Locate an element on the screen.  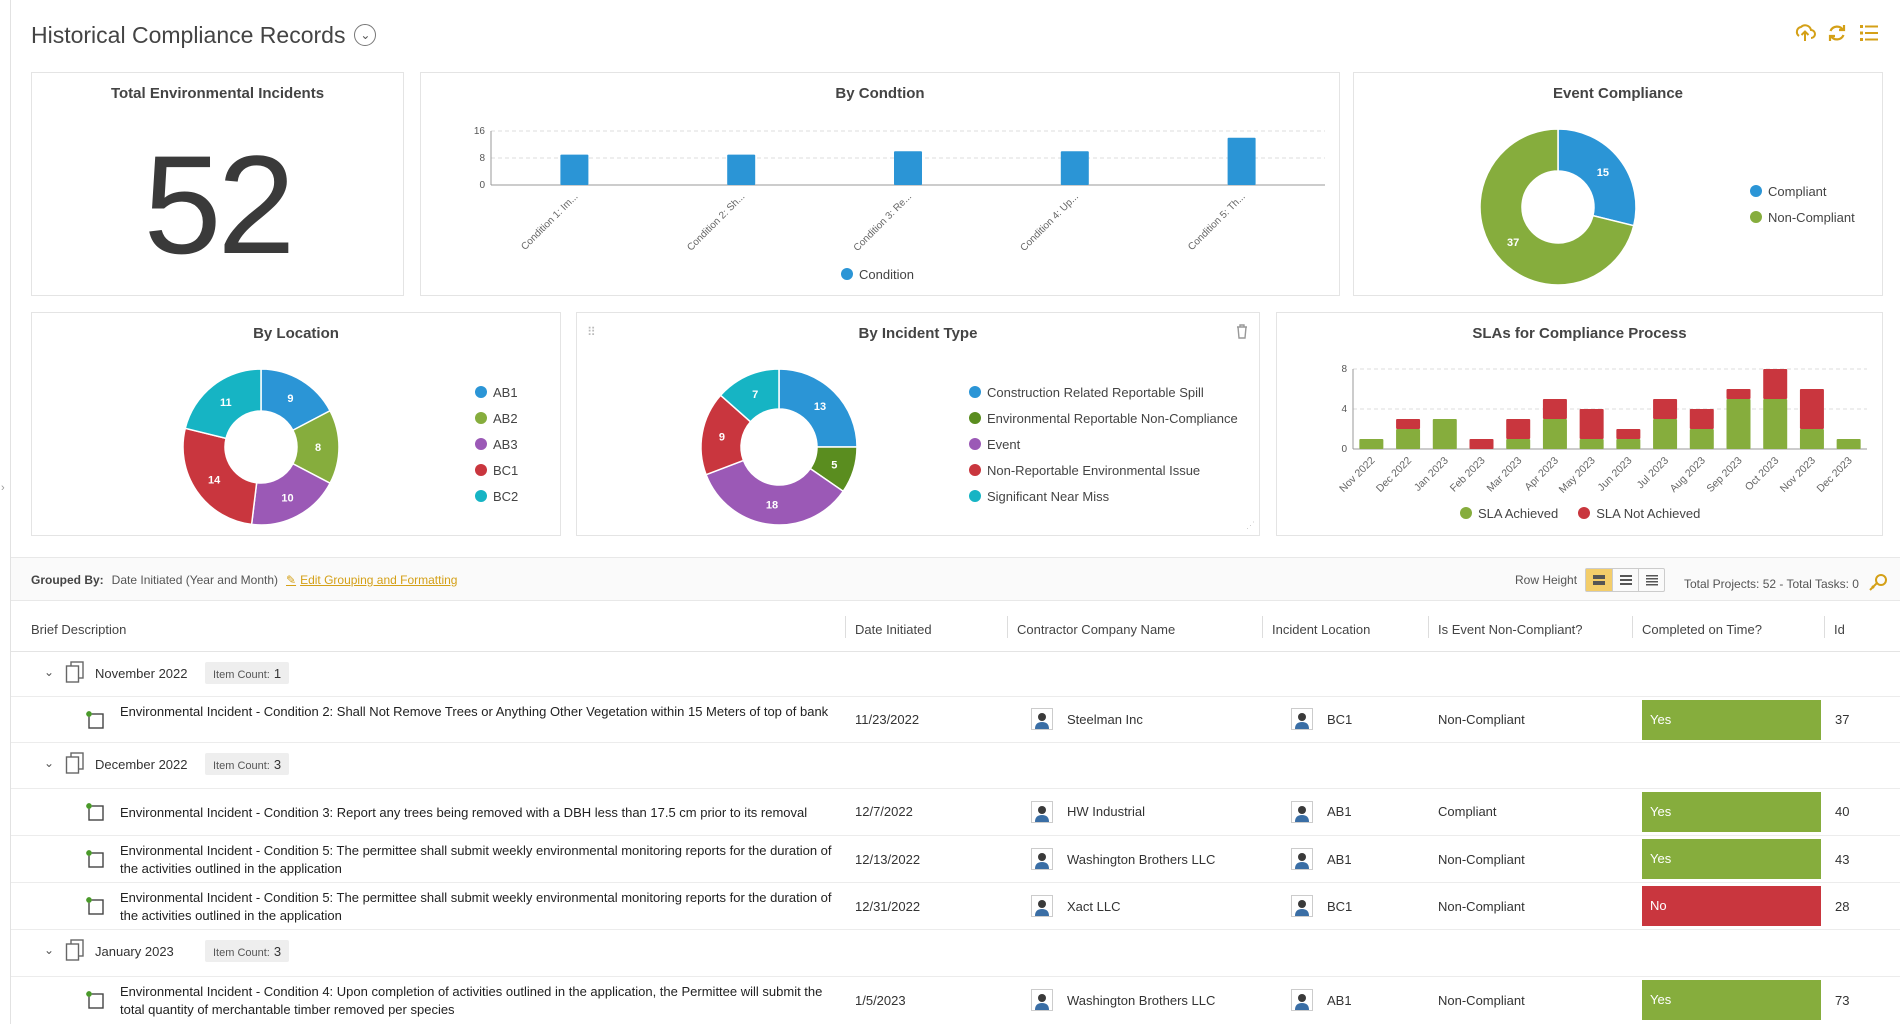
task-item-icon is located at coordinates (97, 859).